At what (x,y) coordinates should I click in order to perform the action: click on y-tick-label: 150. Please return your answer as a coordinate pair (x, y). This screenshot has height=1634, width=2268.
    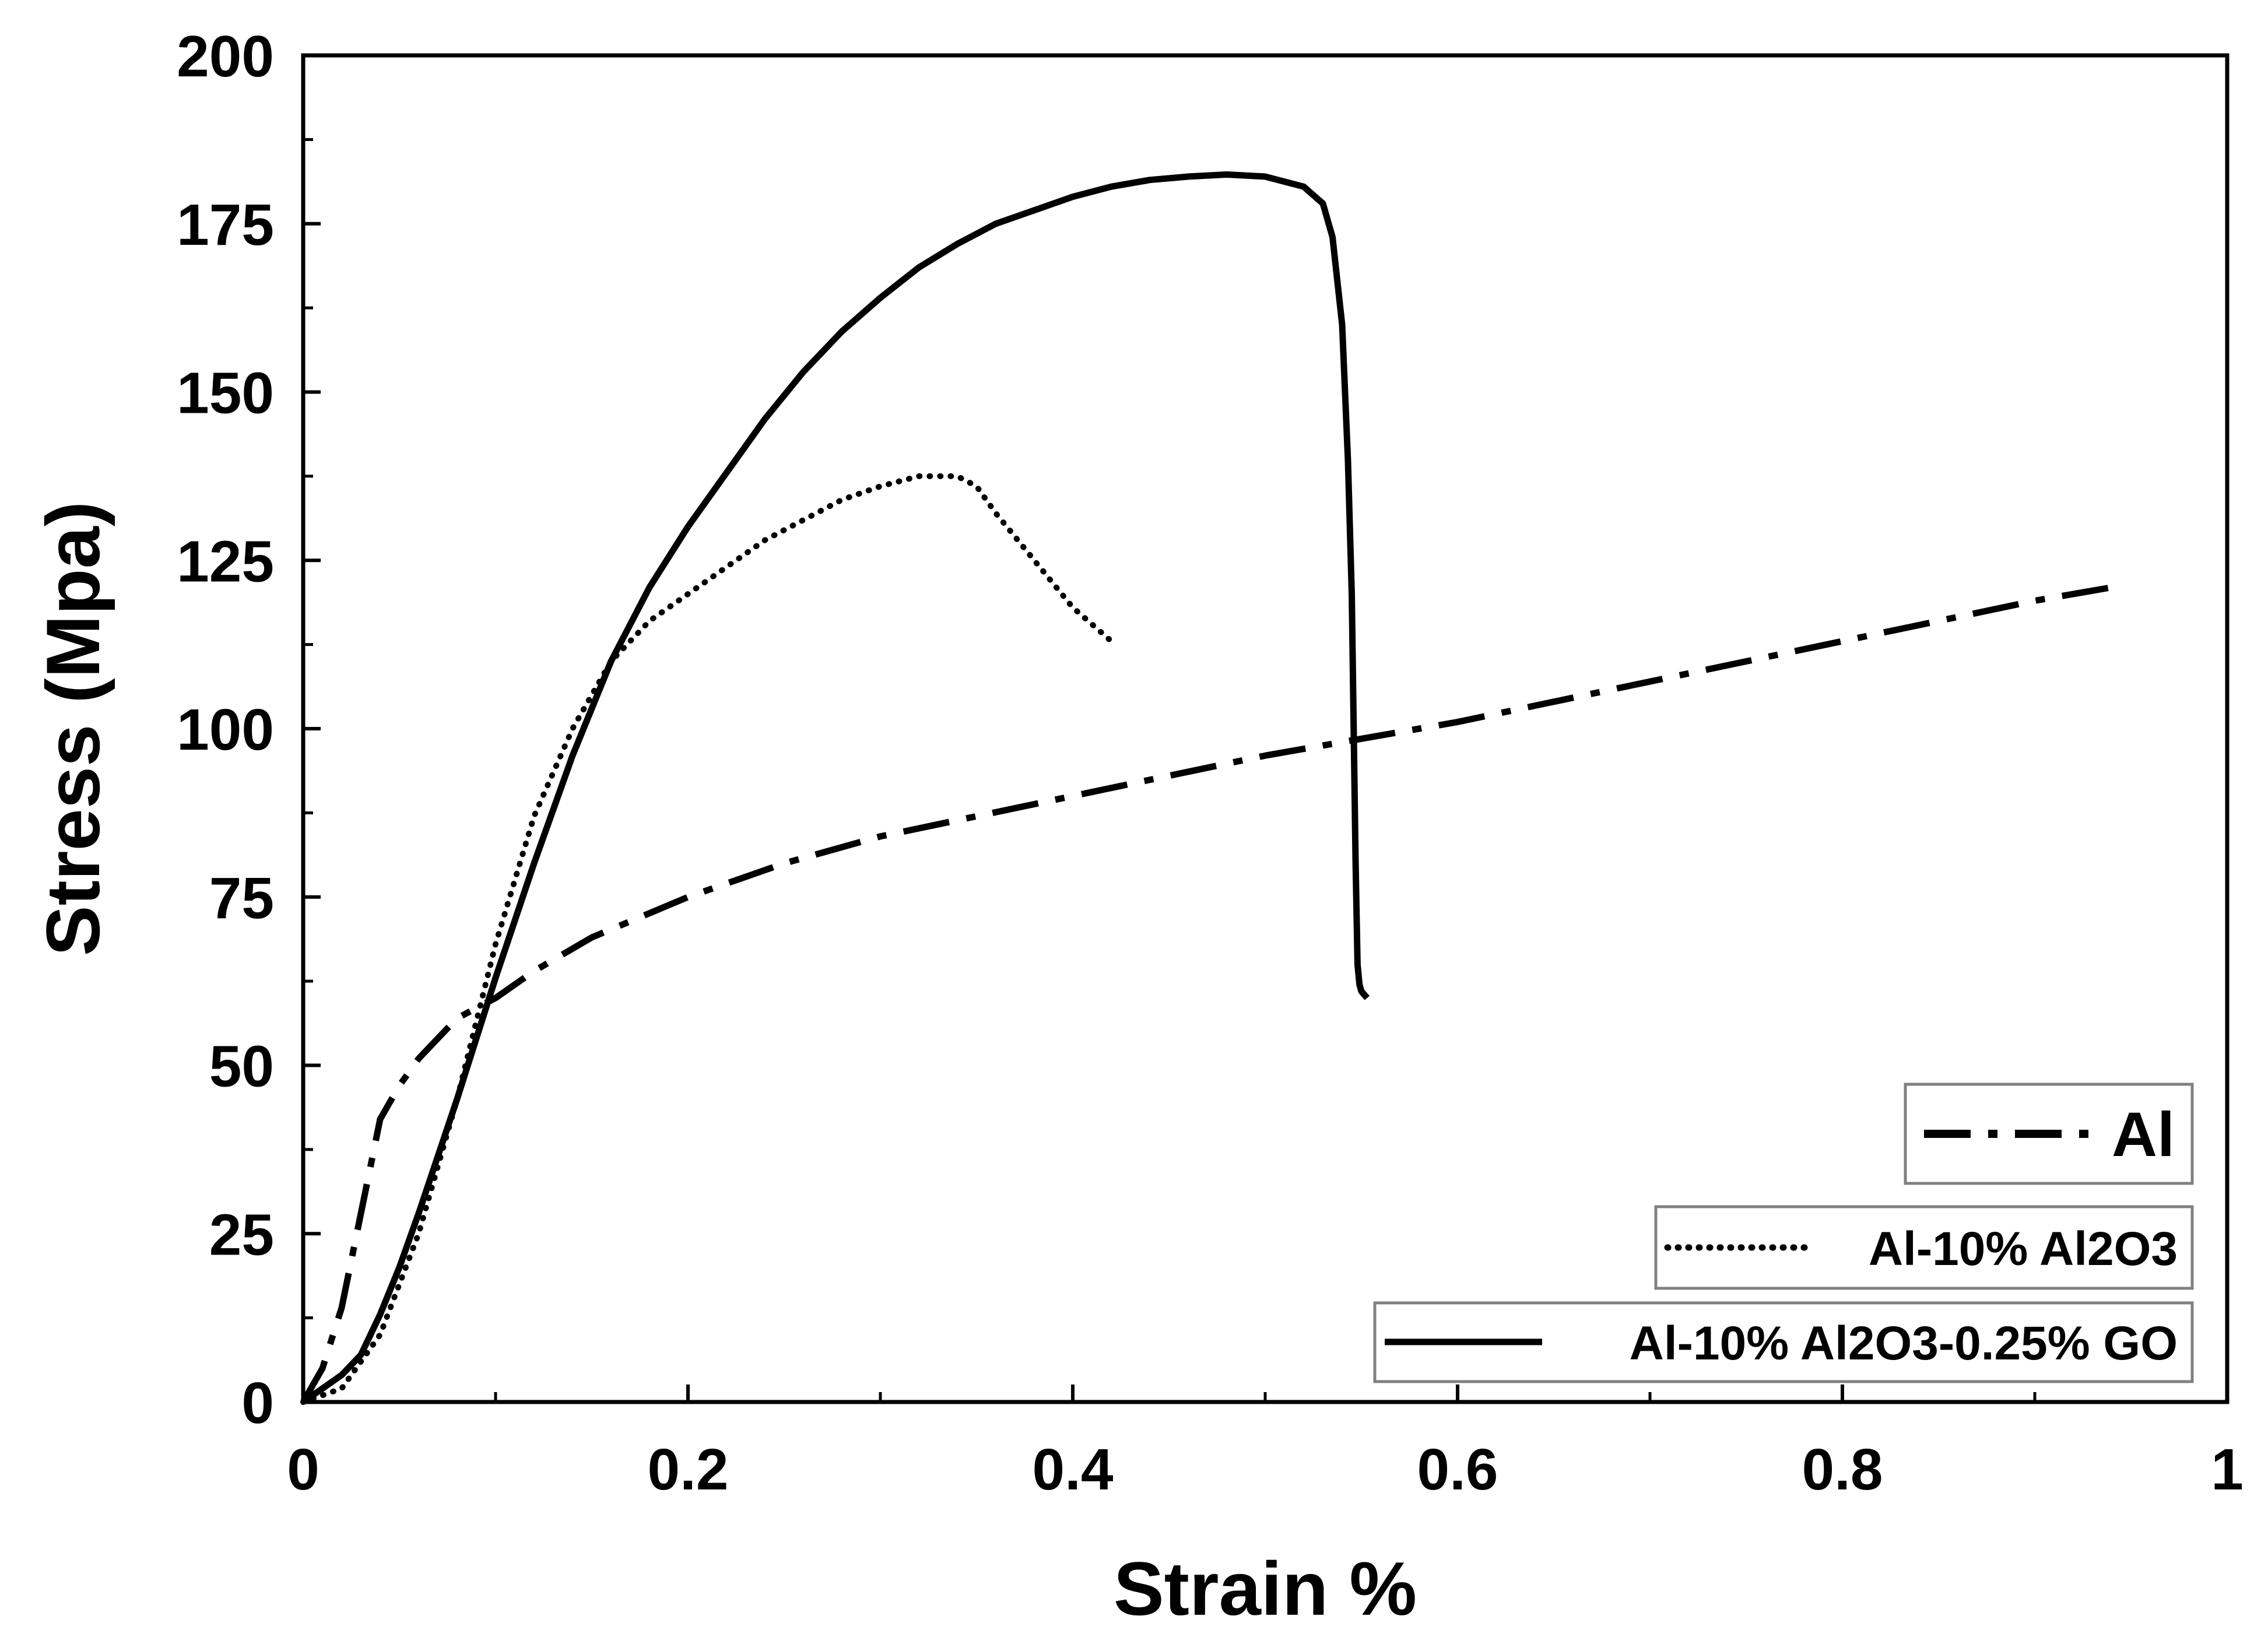
    Looking at the image, I should click on (225, 394).